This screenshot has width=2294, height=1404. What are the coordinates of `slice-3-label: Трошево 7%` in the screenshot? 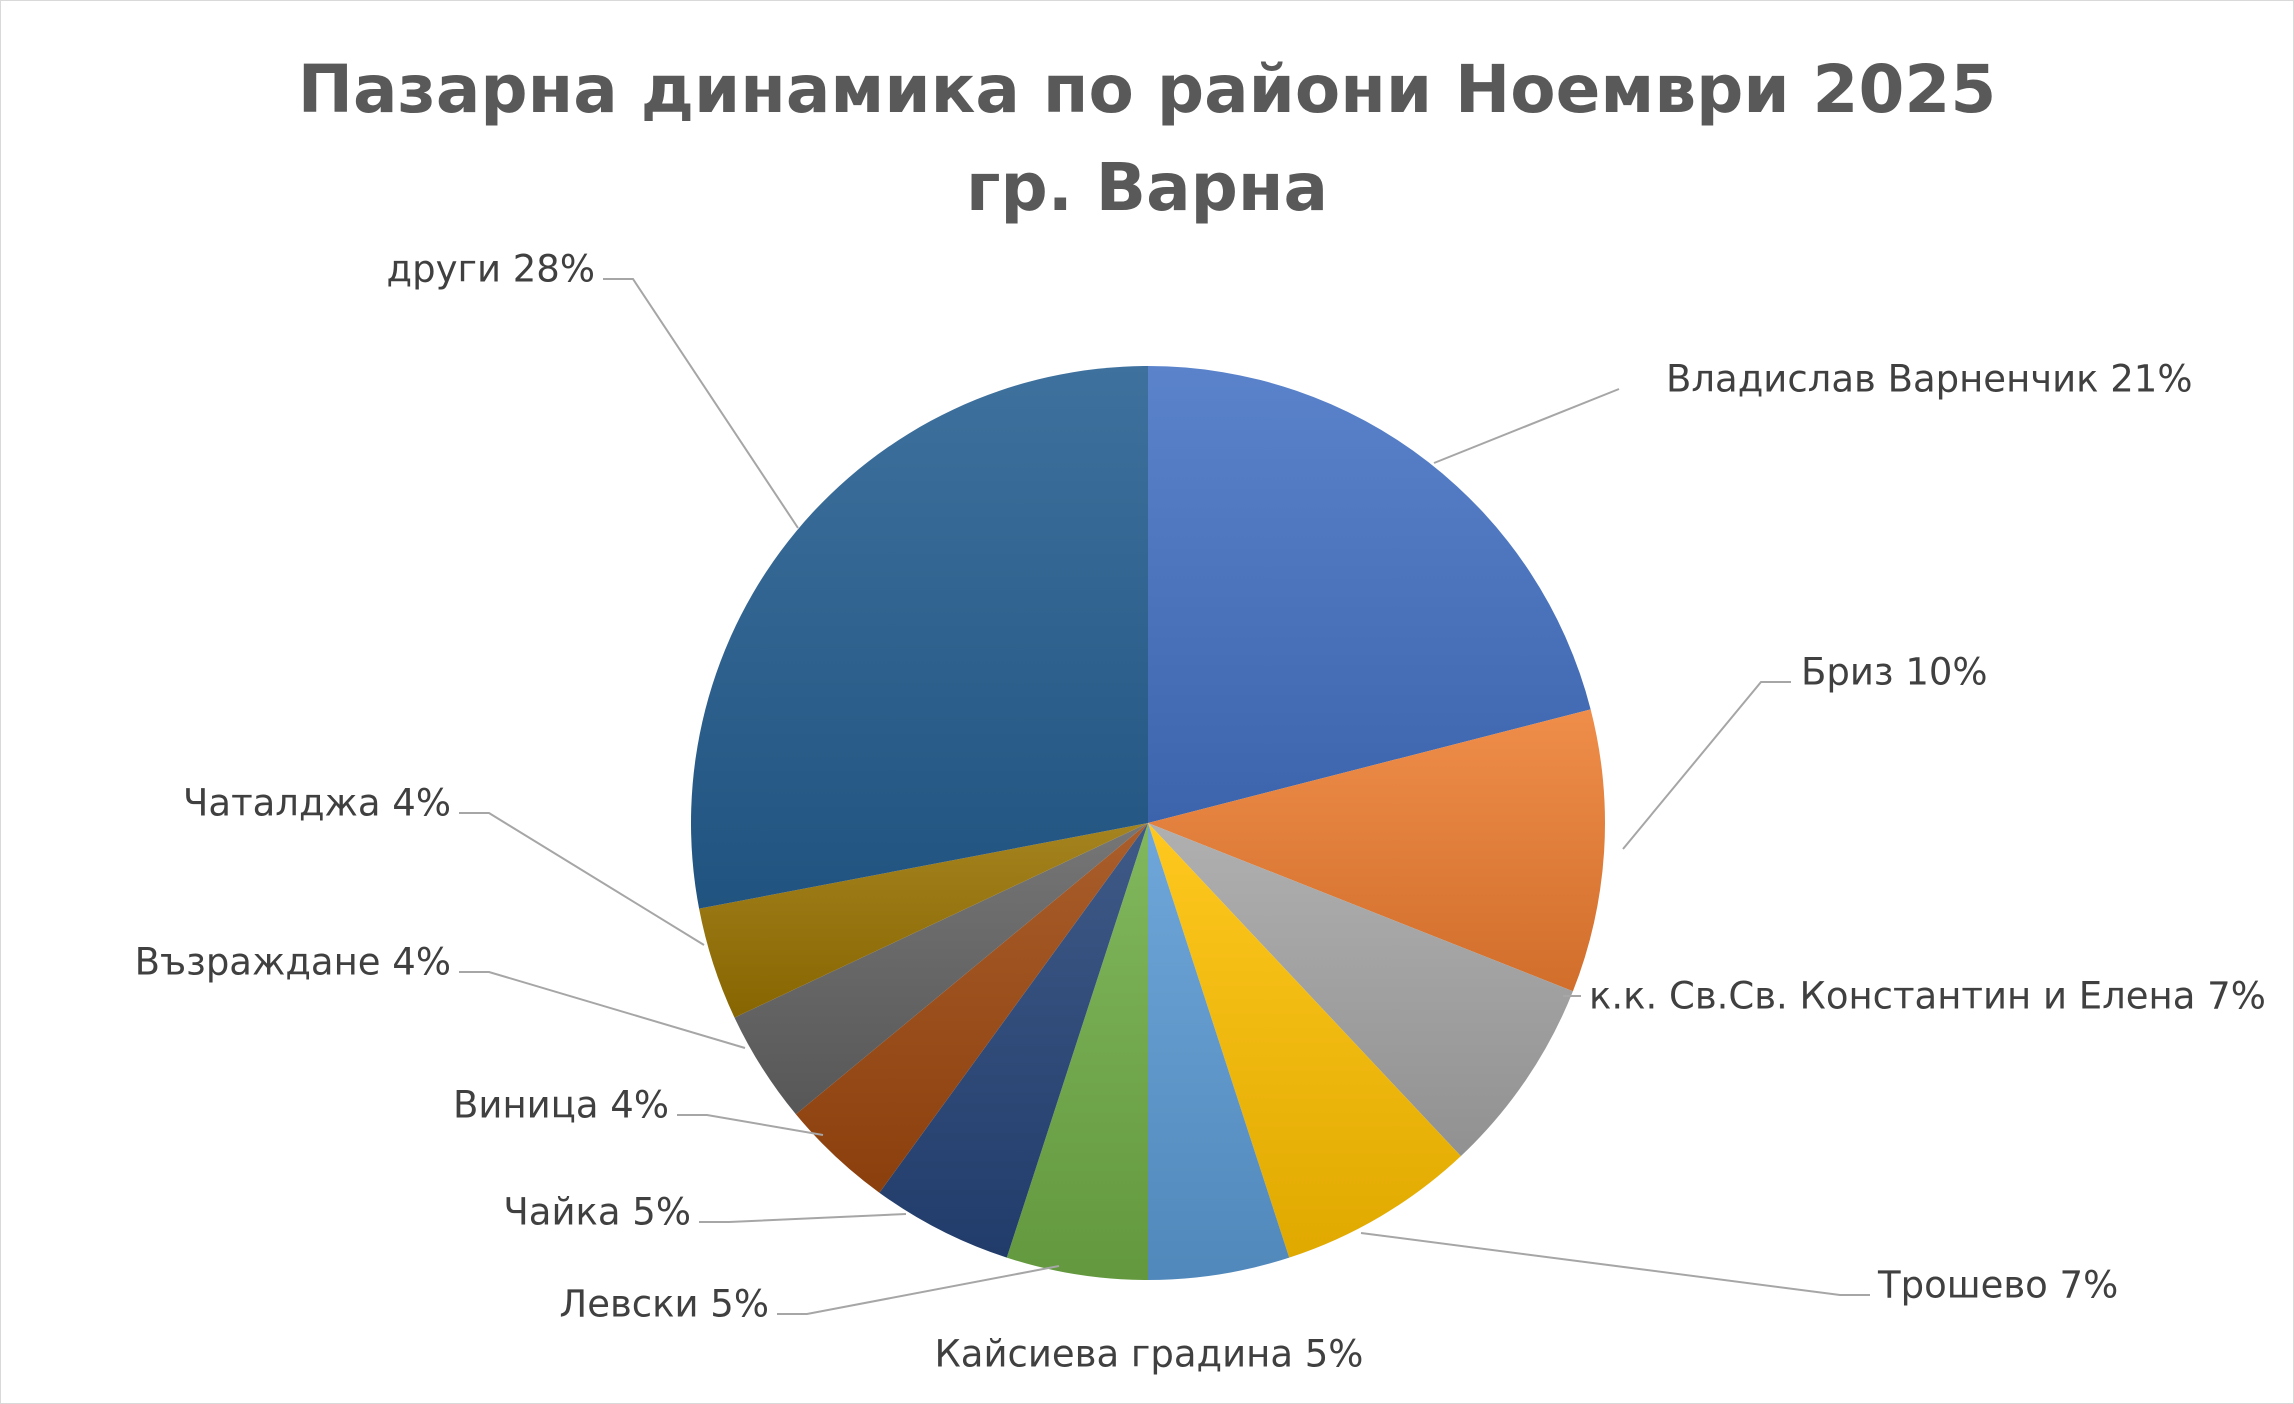 It's located at (1997, 1285).